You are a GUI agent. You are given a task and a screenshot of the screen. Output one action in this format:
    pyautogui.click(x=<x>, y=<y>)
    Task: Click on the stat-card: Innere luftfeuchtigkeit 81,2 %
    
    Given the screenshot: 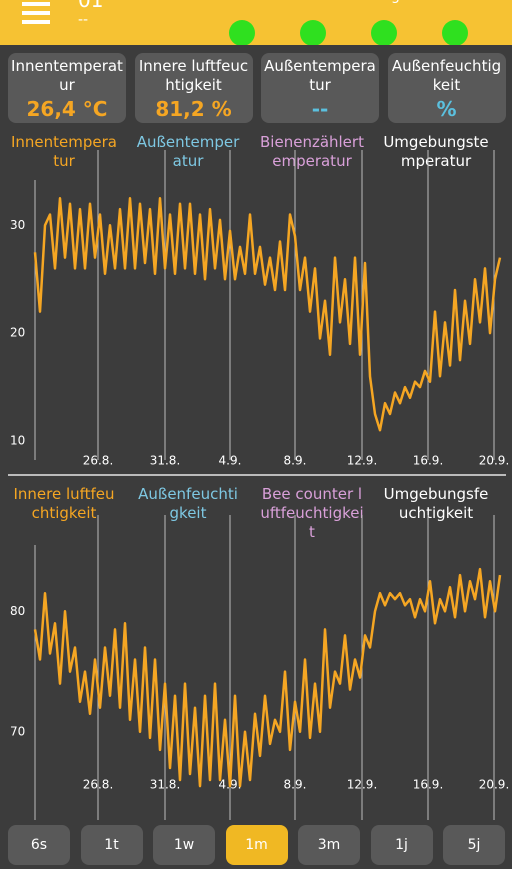 What is the action you would take?
    pyautogui.click(x=193, y=88)
    